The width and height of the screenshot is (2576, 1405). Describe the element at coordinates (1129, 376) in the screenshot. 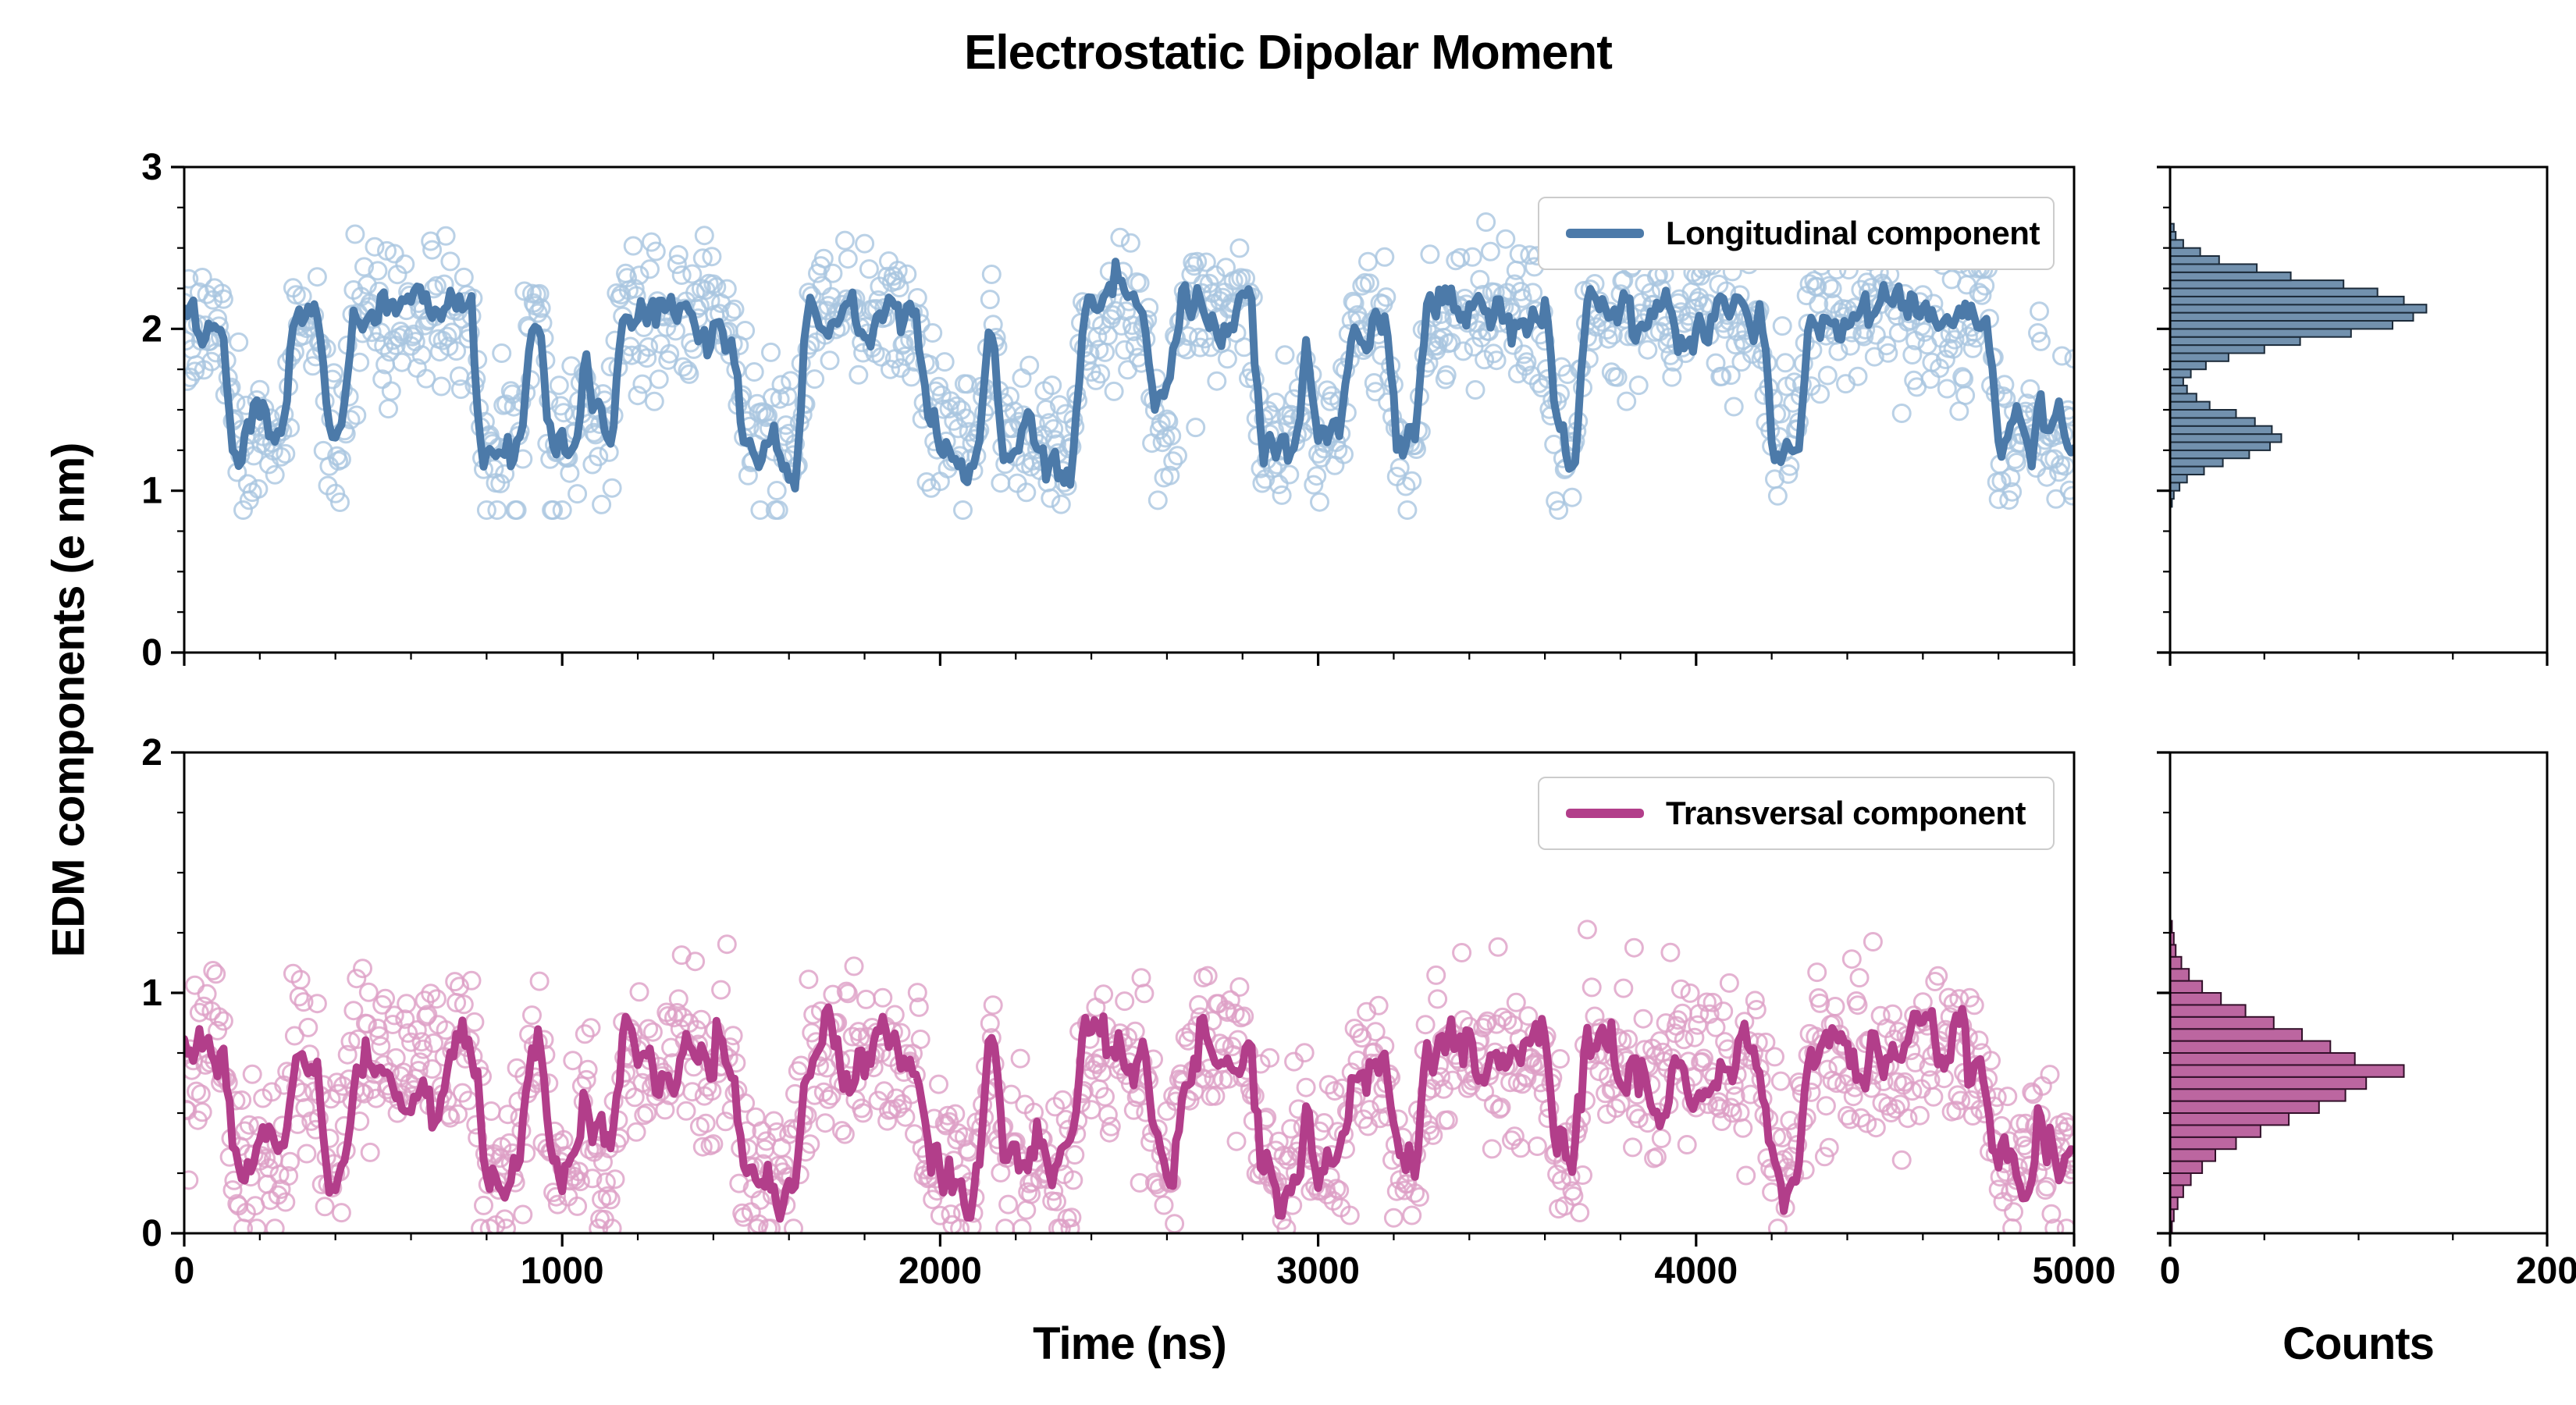

I see `longitudinal-mean-line` at that location.